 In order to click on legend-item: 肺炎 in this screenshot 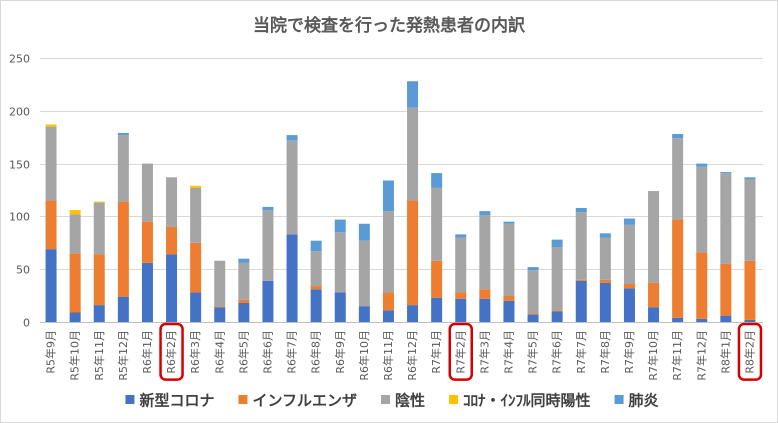, I will do `click(636, 401)`.